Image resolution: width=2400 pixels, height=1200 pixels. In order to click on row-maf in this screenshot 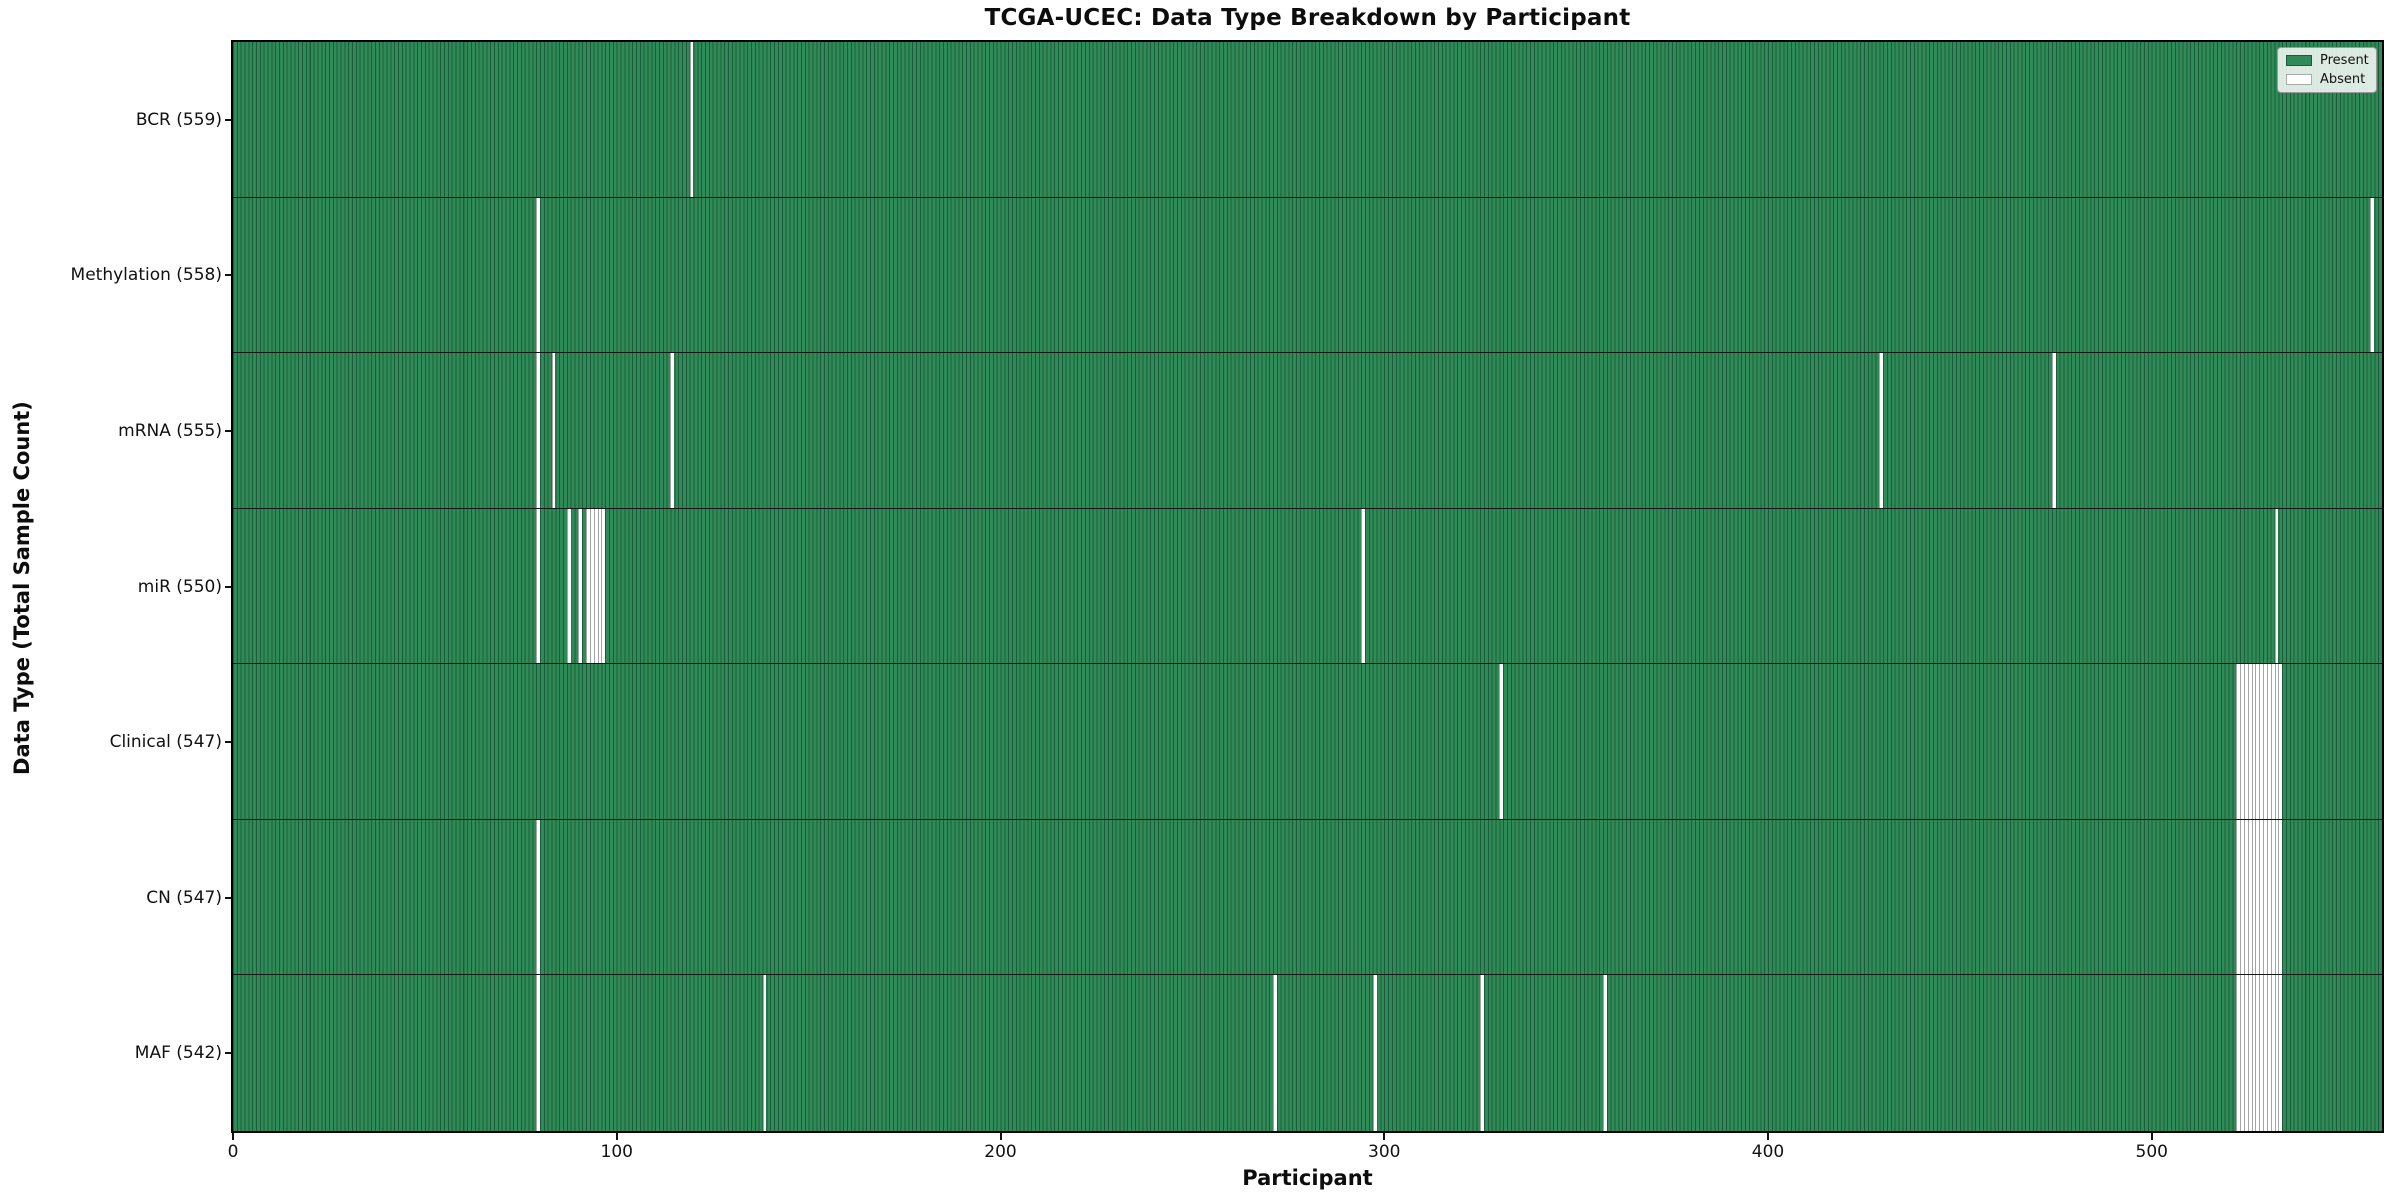, I will do `click(1307, 1053)`.